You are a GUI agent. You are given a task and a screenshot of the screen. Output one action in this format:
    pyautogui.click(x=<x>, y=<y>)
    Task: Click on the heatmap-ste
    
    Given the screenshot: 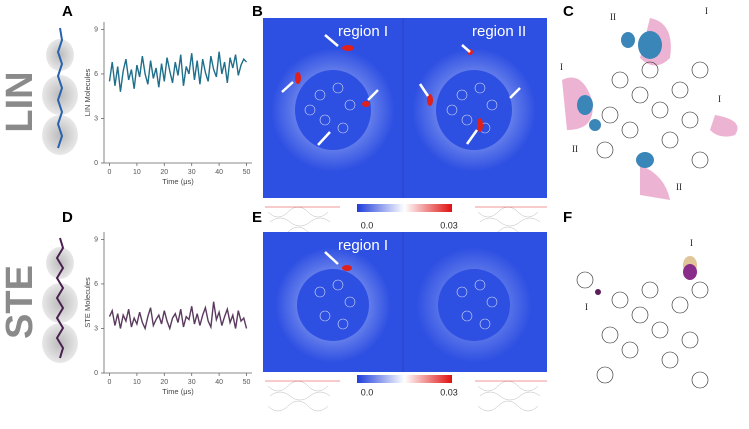 What is the action you would take?
    pyautogui.click(x=405, y=302)
    